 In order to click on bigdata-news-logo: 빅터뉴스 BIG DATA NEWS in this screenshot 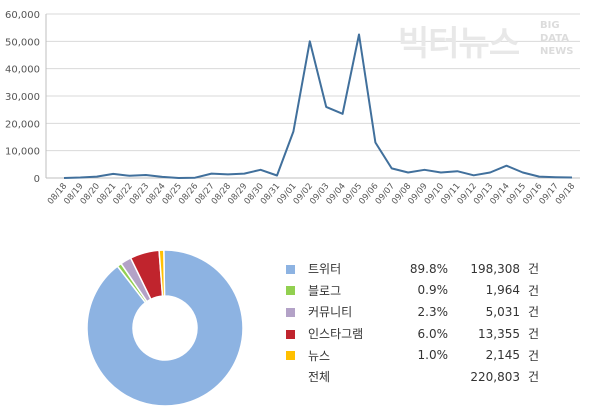, I will do `click(493, 41)`.